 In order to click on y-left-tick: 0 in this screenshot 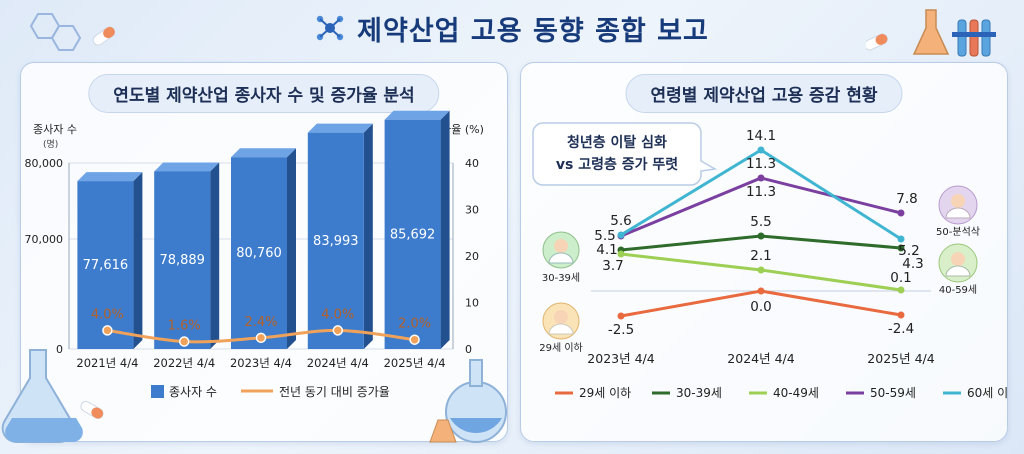, I will do `click(59, 349)`.